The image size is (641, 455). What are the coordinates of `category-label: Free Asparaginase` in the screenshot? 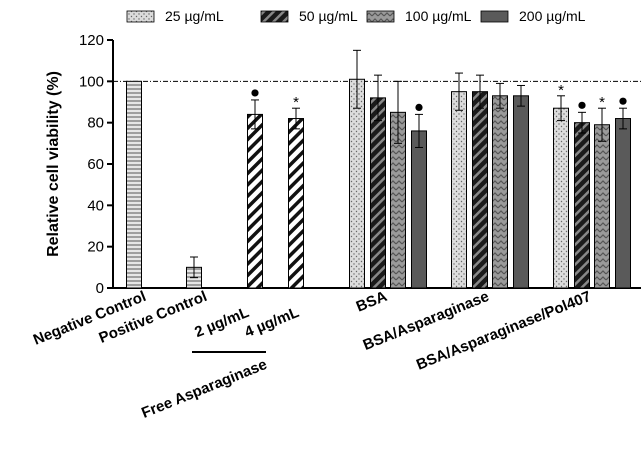 It's located at (204, 389).